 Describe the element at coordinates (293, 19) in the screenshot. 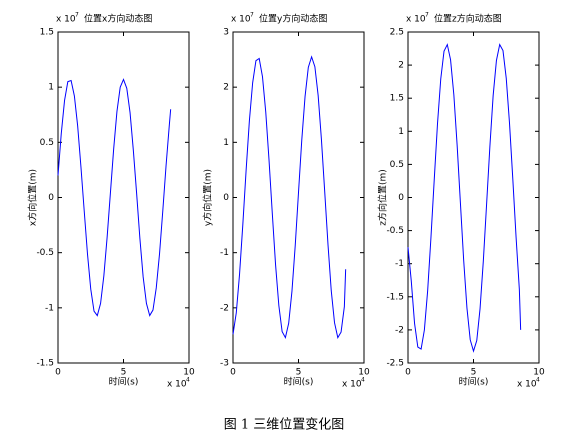

I see `chart-title: 位置y方向动态图` at that location.